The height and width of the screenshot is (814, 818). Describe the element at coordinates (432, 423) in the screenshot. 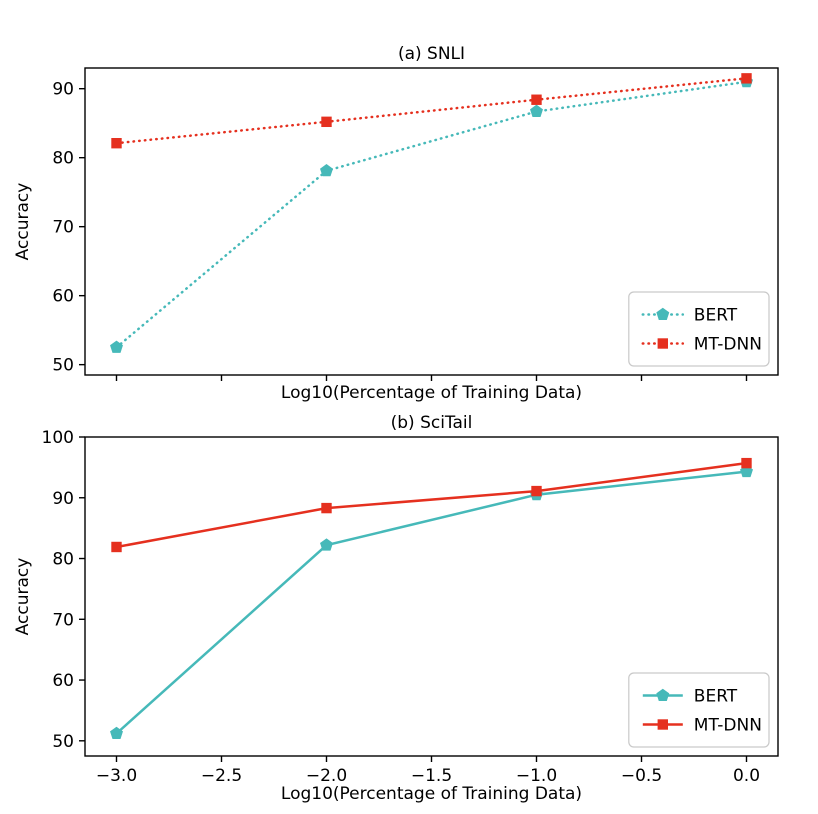

I see `chart-title: (b) SciTail` at that location.